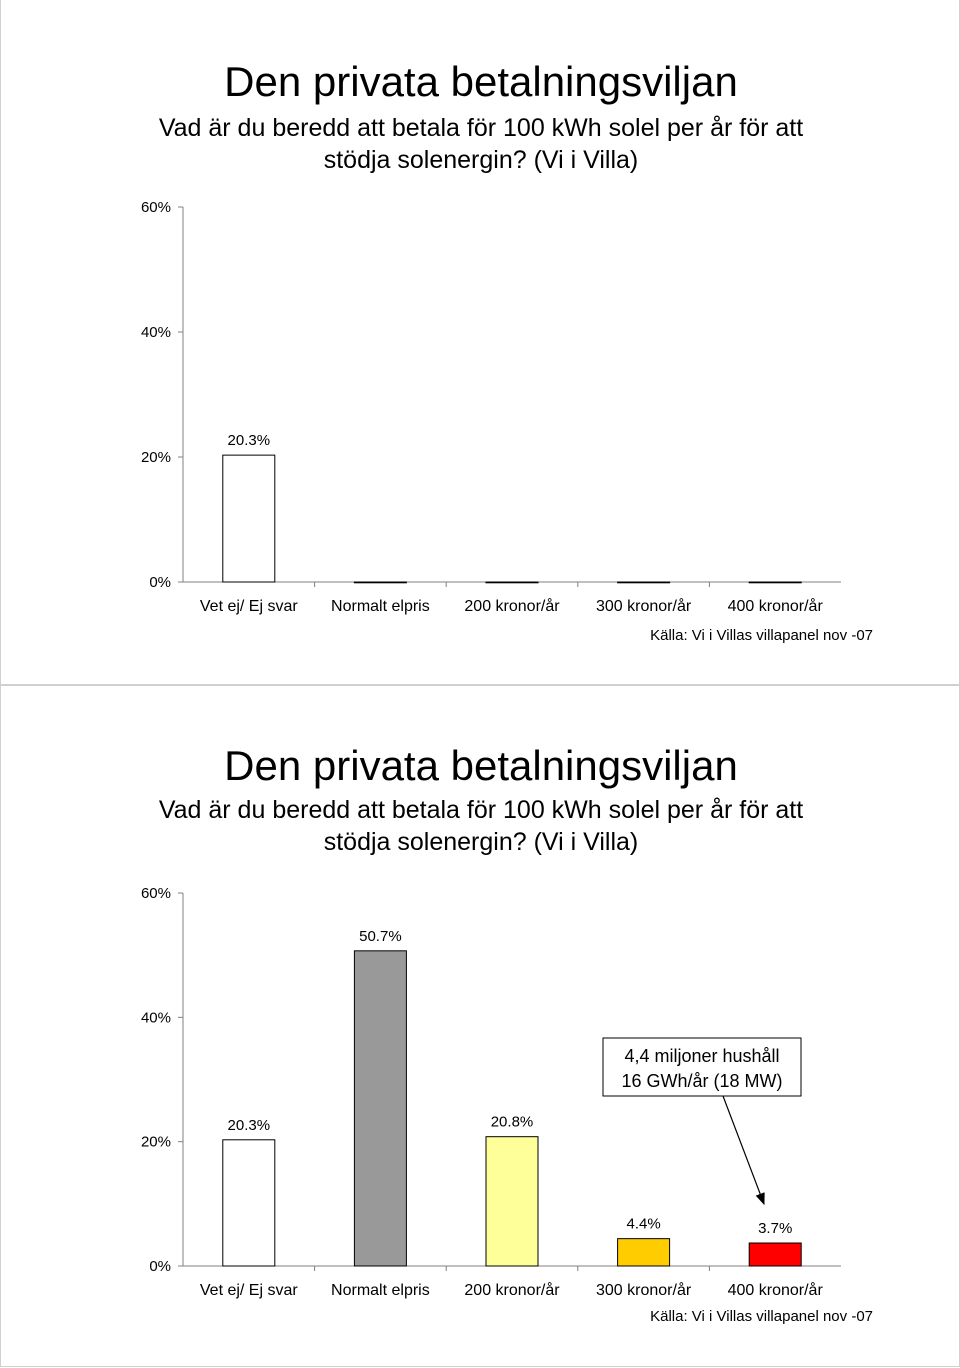 Image resolution: width=960 pixels, height=1368 pixels. I want to click on data-label: 4.4%, so click(643, 1224).